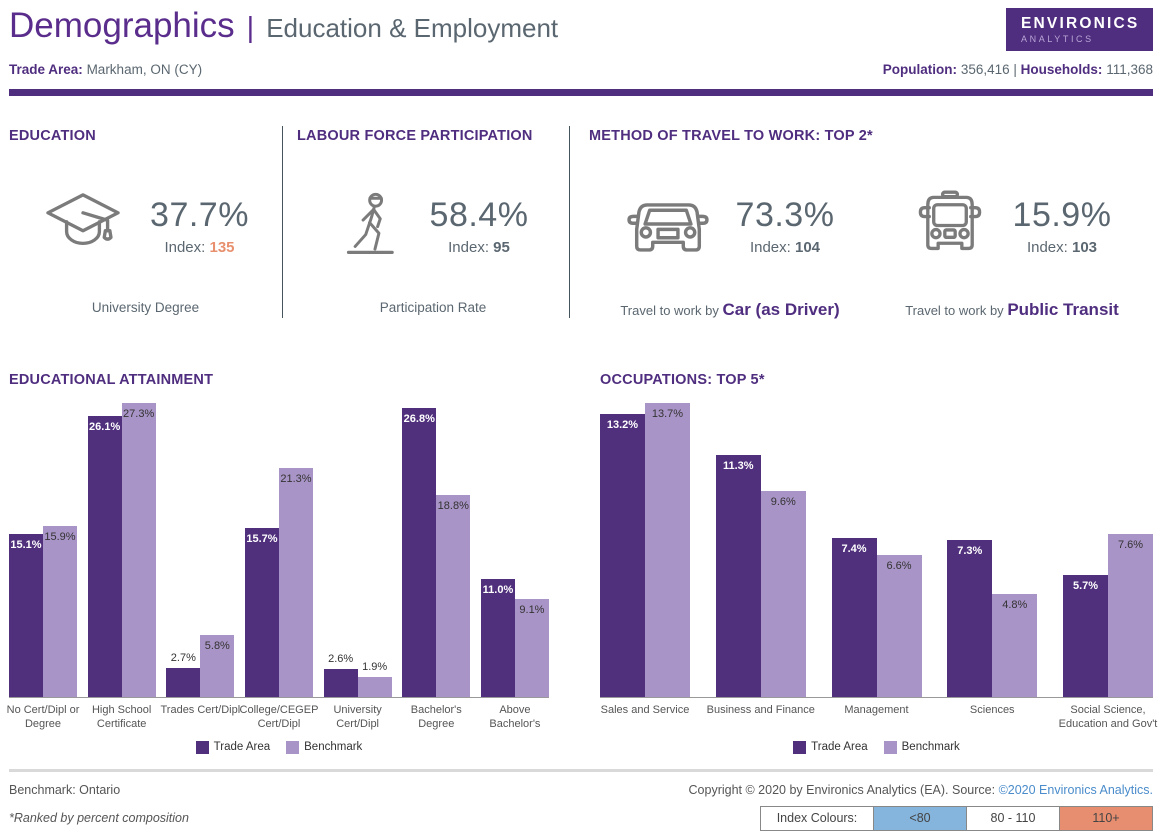 The height and width of the screenshot is (836, 1162). I want to click on households-value: 111,368, so click(1129, 69).